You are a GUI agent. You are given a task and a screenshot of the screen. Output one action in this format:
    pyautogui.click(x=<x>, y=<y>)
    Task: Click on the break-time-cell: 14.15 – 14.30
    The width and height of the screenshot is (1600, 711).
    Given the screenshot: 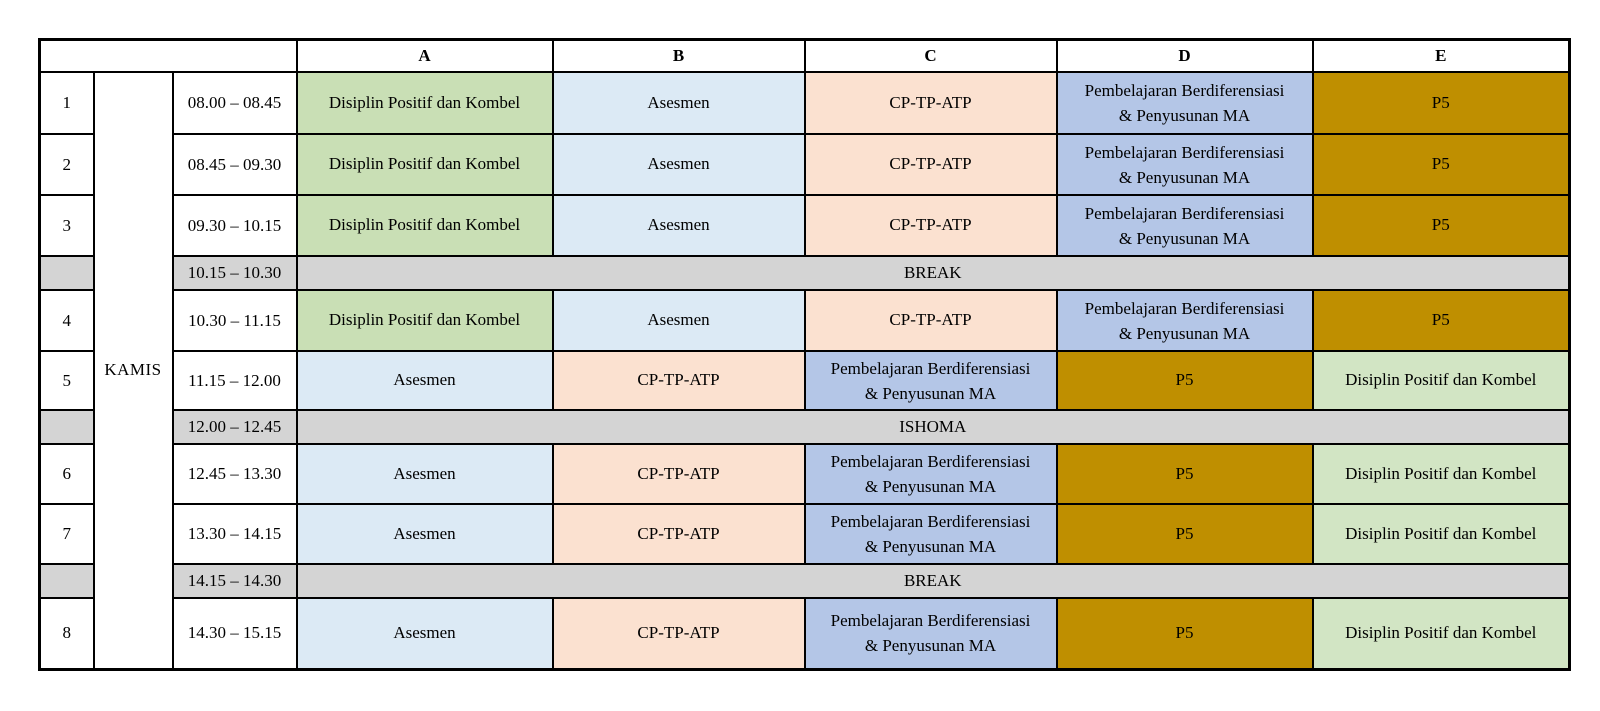 What is the action you would take?
    pyautogui.click(x=234, y=581)
    